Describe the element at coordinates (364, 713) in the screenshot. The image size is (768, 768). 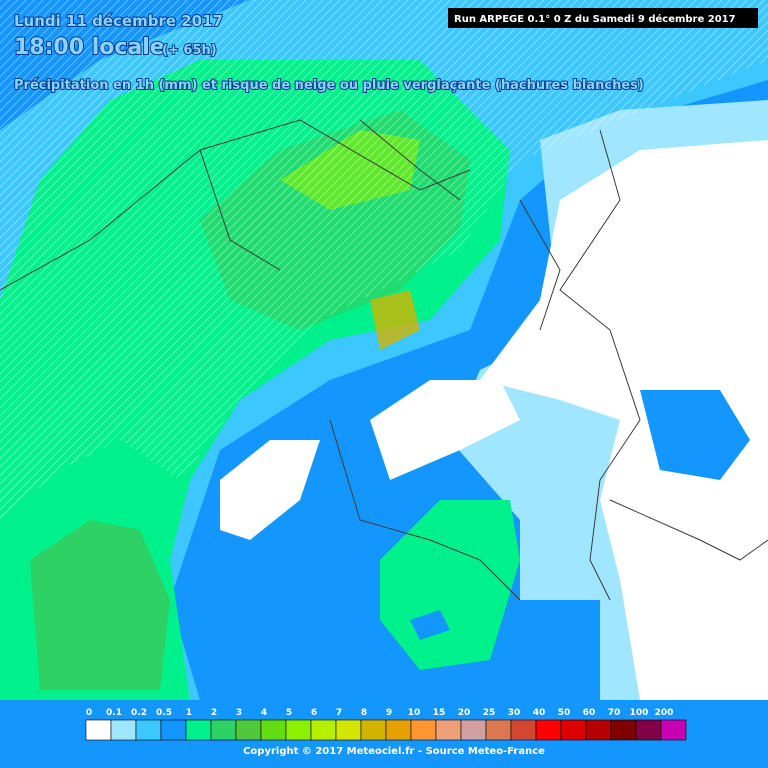
I see `legend-label: 8` at that location.